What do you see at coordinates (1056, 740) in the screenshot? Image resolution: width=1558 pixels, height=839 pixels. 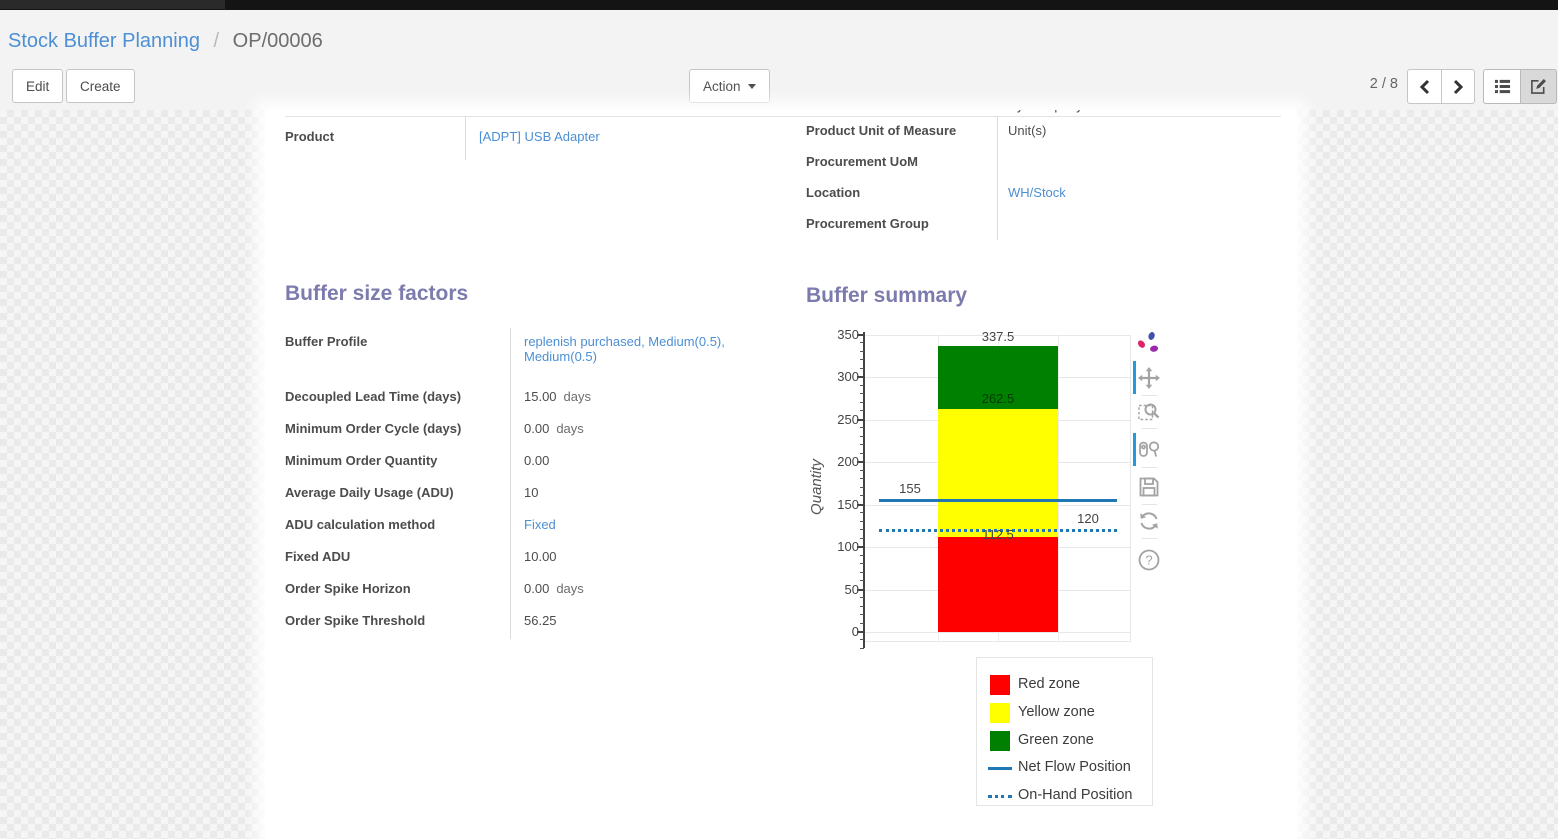 I see `legend-label: Green zone` at bounding box center [1056, 740].